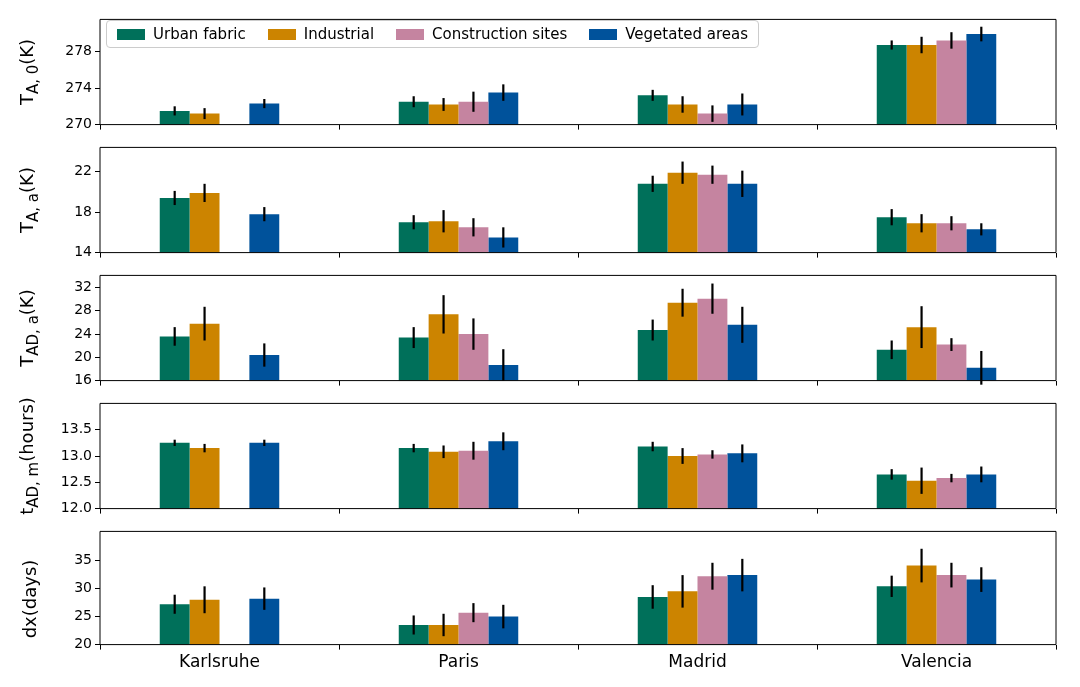 The width and height of the screenshot is (1080, 687). What do you see at coordinates (458, 661) in the screenshot?
I see `x-tick-label: Paris` at bounding box center [458, 661].